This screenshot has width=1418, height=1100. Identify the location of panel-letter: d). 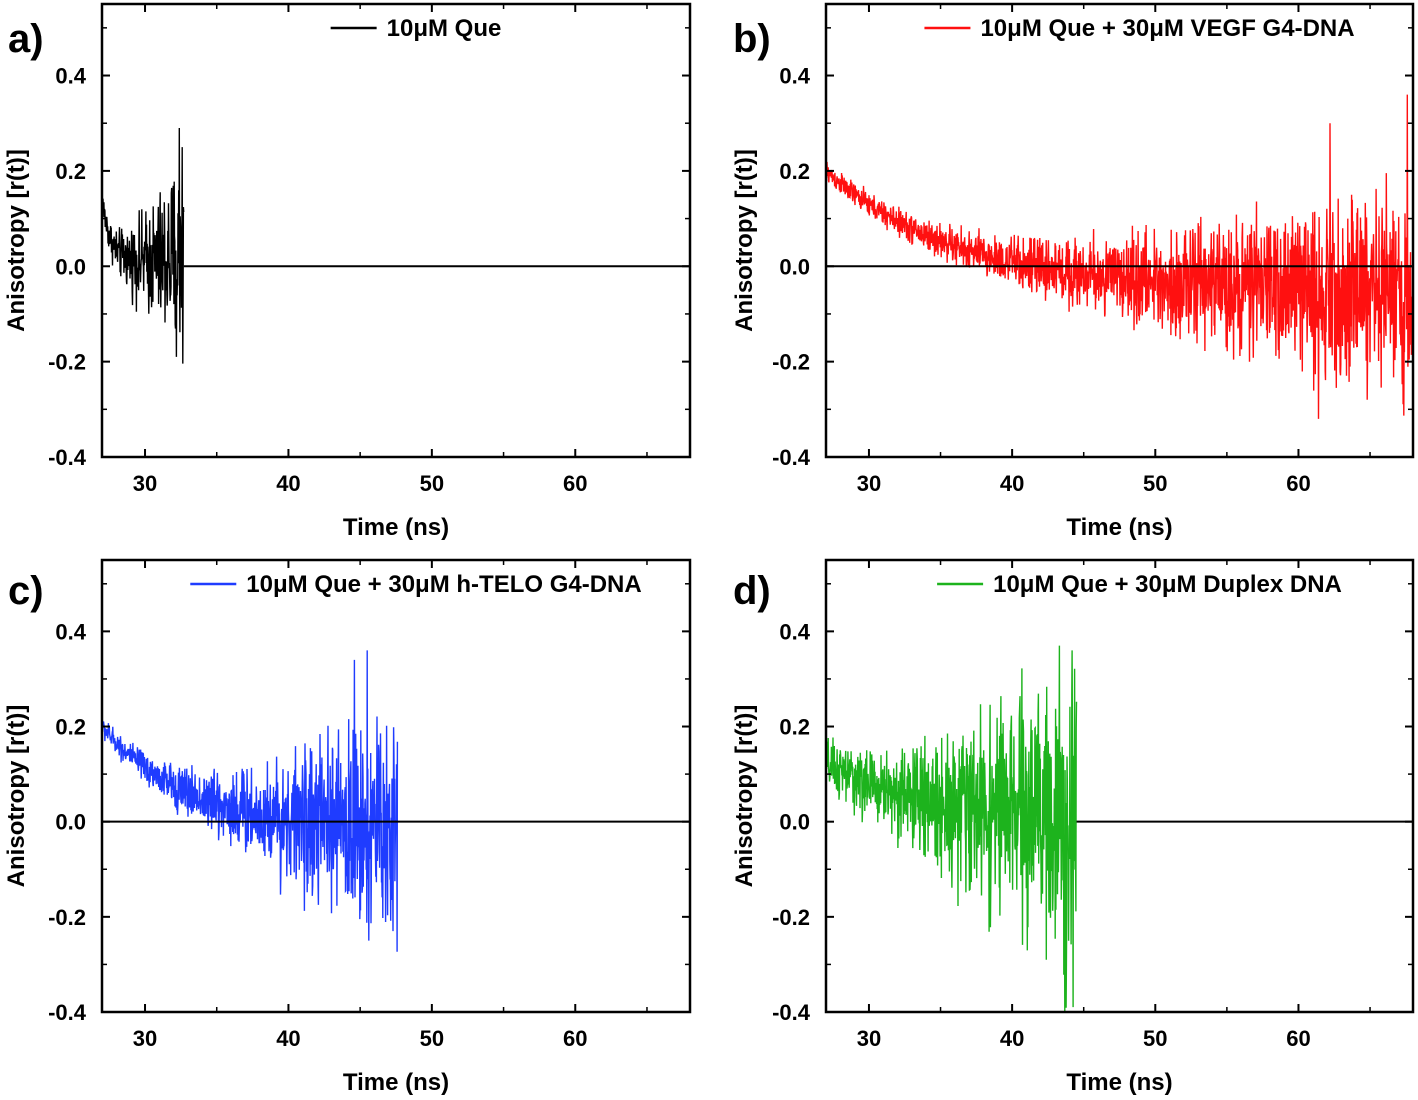
(752, 591).